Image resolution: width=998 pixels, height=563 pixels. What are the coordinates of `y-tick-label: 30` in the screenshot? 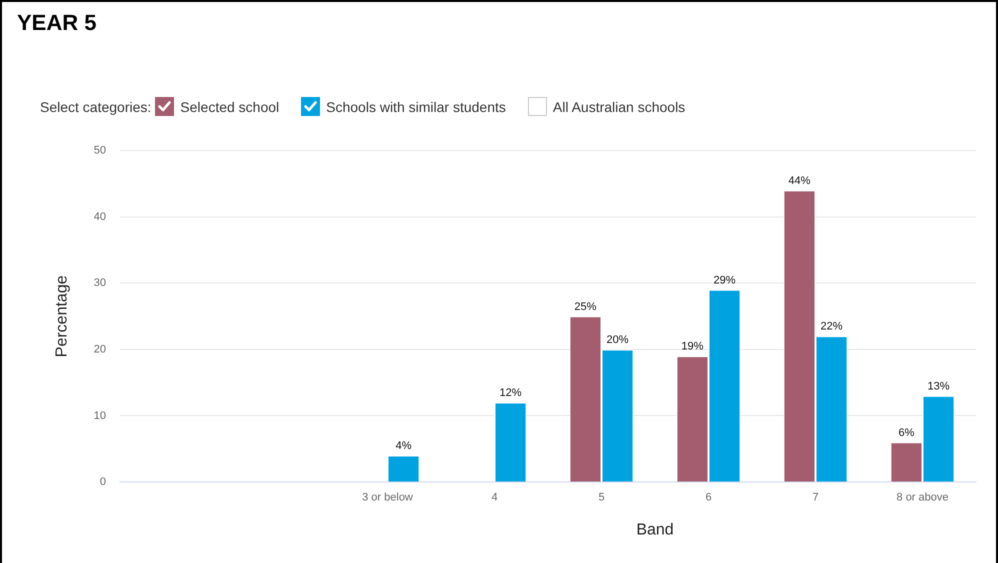 It's located at (100, 283).